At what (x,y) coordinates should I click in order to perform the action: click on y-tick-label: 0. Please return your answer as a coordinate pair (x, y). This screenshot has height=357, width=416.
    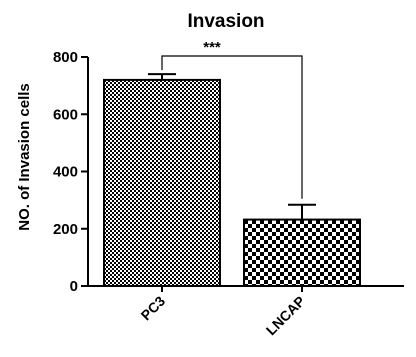
    Looking at the image, I should click on (74, 286).